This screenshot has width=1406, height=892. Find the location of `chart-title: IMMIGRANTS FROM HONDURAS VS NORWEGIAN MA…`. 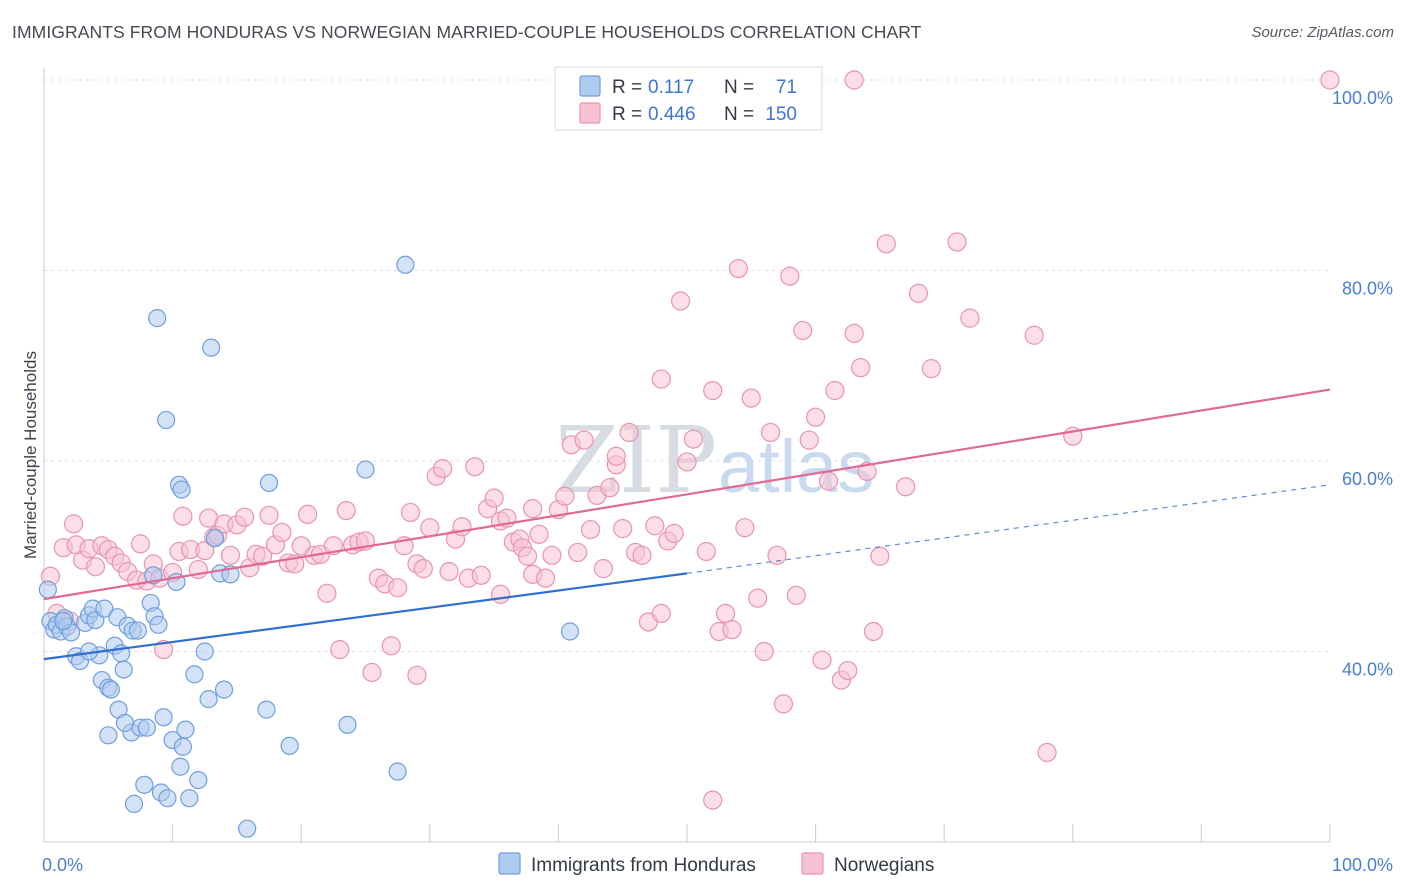

chart-title: IMMIGRANTS FROM HONDURAS VS NORWEGIAN MA… is located at coordinates (467, 32).